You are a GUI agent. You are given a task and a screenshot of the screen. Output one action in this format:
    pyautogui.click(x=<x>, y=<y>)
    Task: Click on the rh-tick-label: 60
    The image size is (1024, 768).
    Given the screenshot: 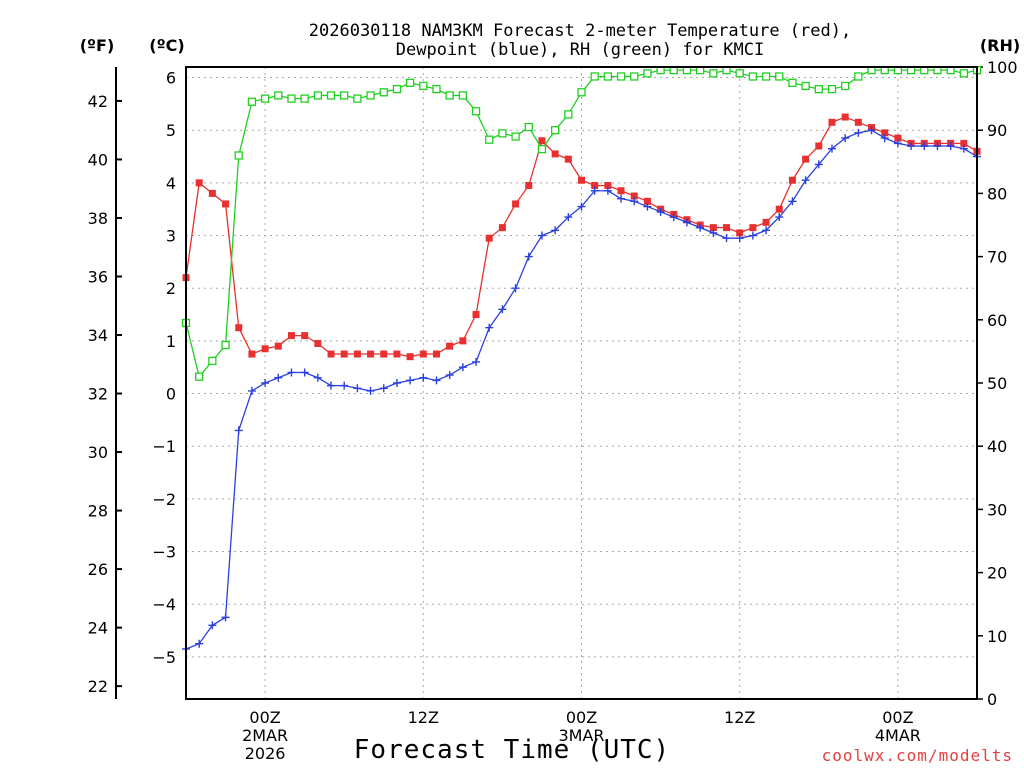 What is the action you would take?
    pyautogui.click(x=997, y=320)
    